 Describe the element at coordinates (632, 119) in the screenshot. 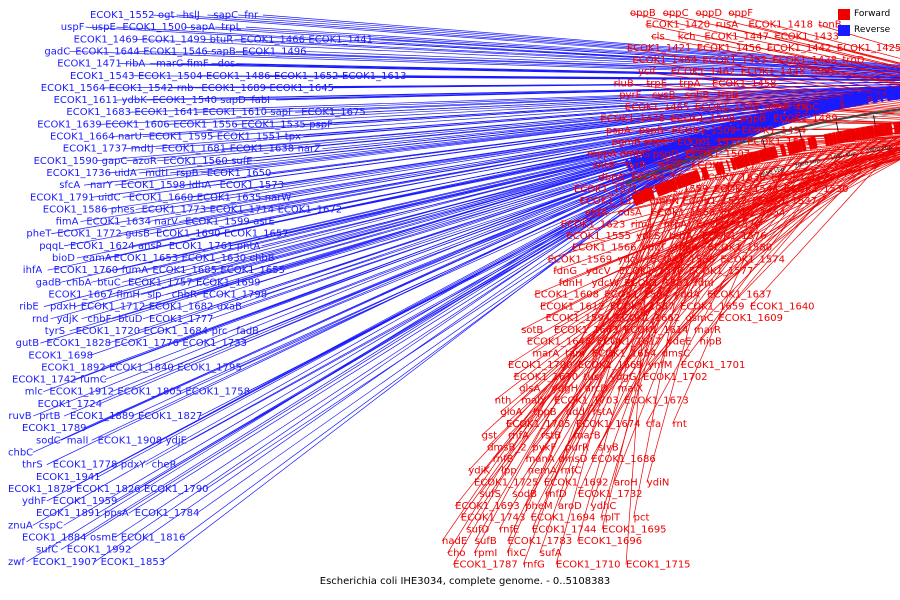

I see `gene-label: ECOK1_1478` at that location.